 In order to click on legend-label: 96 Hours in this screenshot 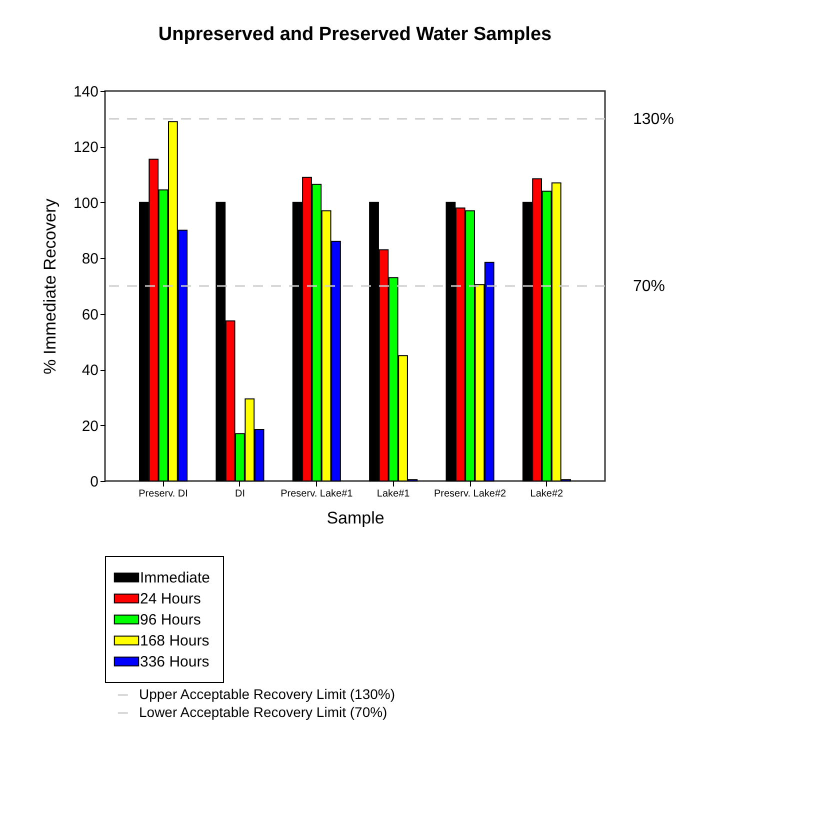, I will do `click(170, 620)`.